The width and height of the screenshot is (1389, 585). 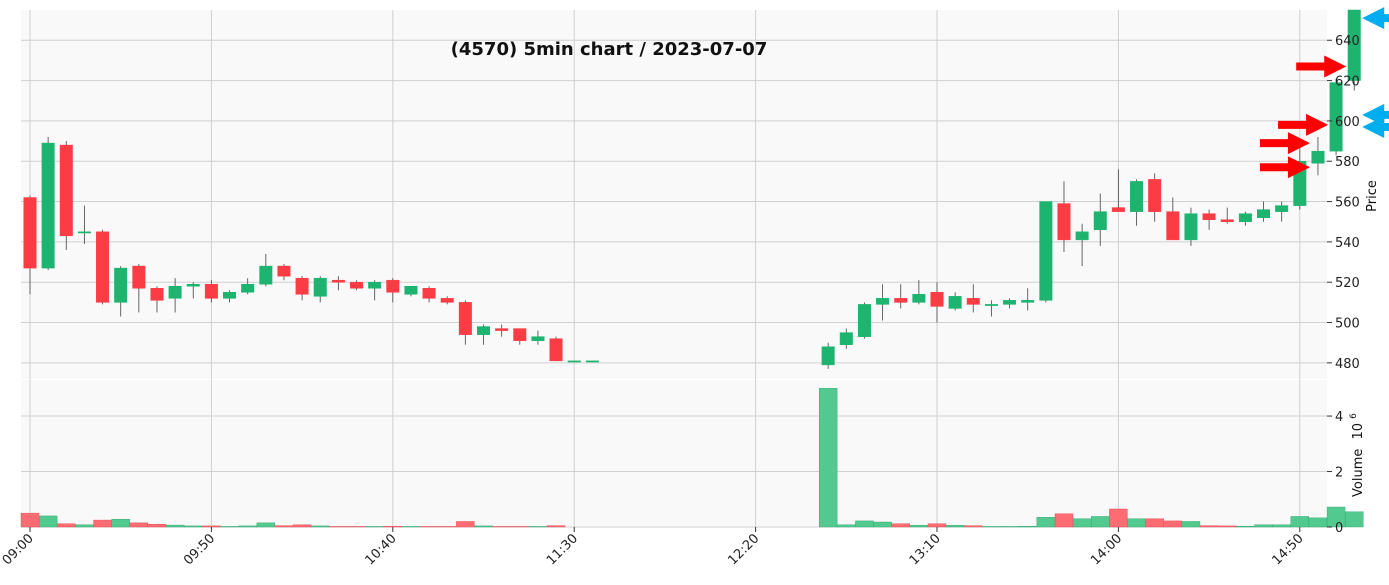 What do you see at coordinates (1347, 203) in the screenshot?
I see `price-tick-label: 560` at bounding box center [1347, 203].